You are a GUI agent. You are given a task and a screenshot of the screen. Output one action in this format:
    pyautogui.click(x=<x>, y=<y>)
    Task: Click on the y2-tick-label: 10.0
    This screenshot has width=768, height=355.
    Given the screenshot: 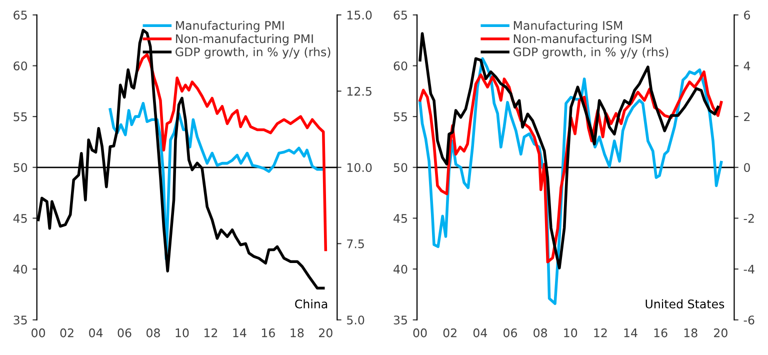 What is the action you would take?
    pyautogui.click(x=359, y=167)
    